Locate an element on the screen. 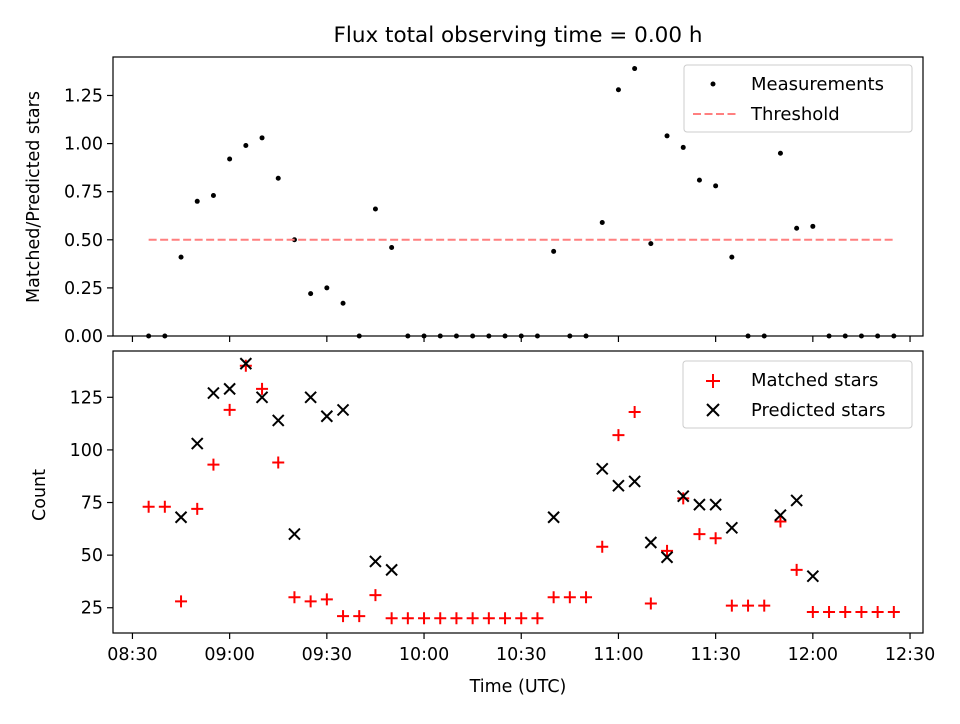  legend-x-marker is located at coordinates (713, 410).